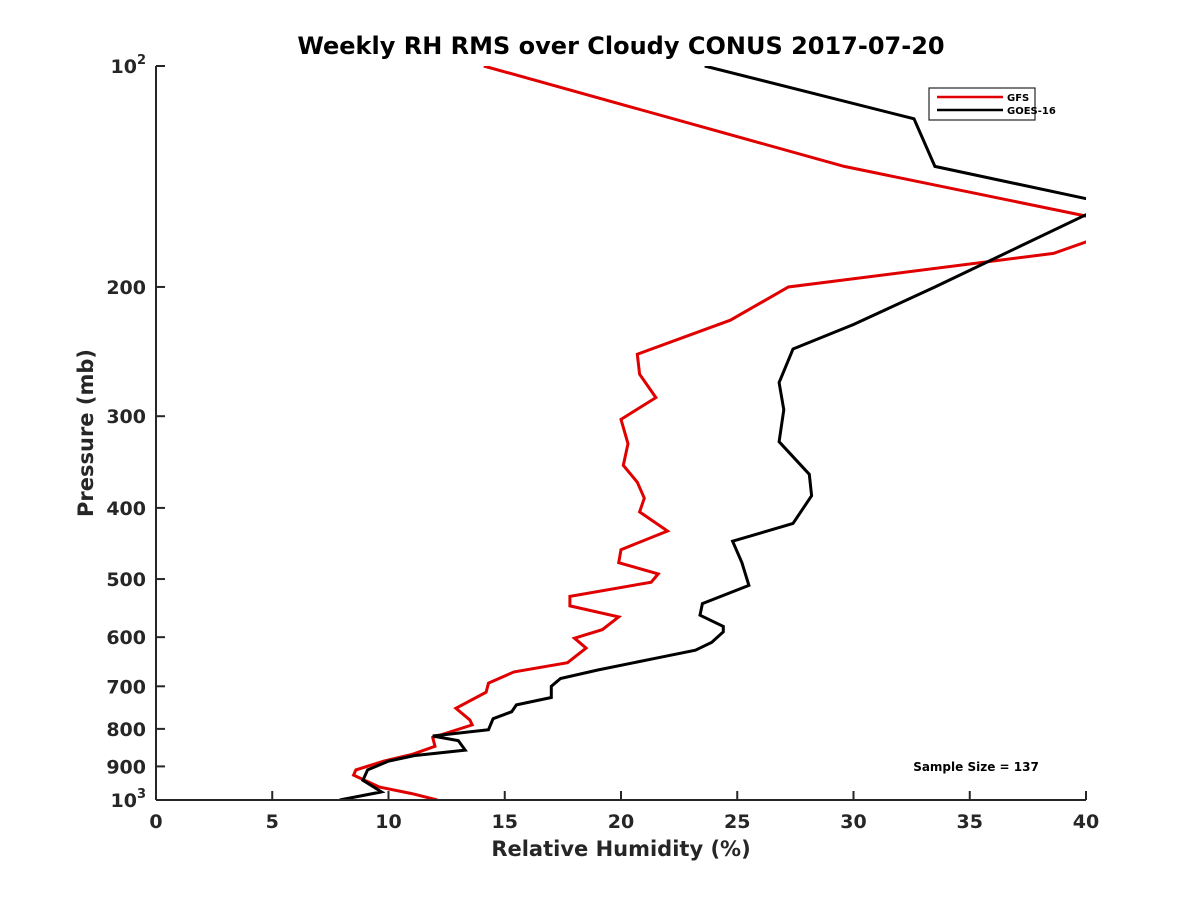 The image size is (1200, 900). What do you see at coordinates (126, 638) in the screenshot?
I see `y-tick-label: 600` at bounding box center [126, 638].